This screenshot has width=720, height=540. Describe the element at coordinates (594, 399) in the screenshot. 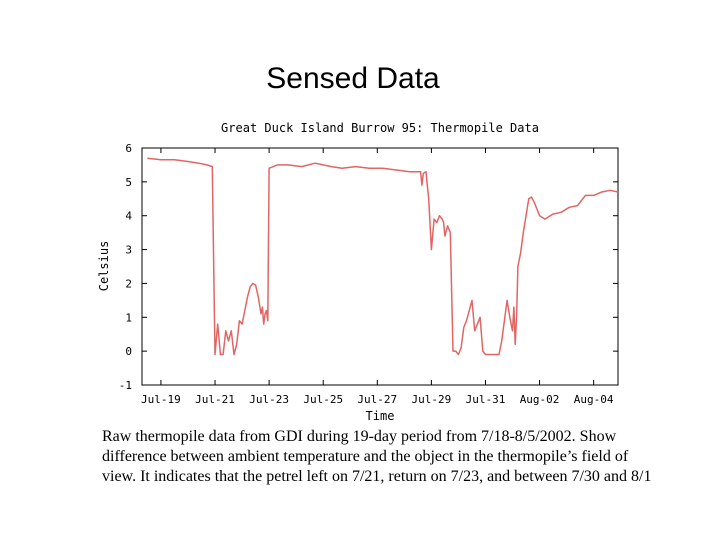

I see `x-tick-label: Aug-04` at that location.